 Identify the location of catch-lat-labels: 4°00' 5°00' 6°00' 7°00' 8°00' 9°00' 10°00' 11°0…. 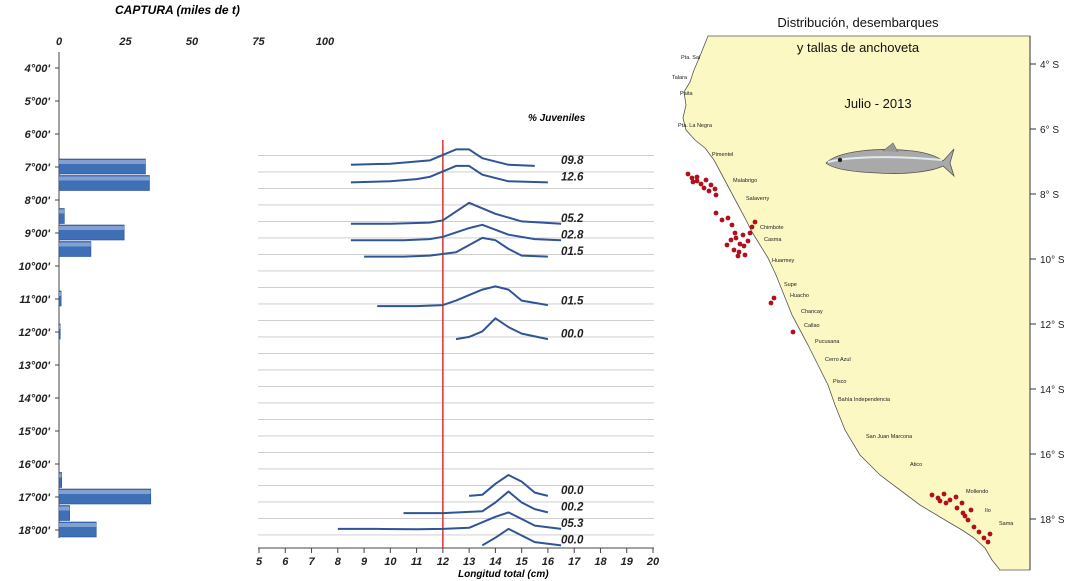
(35, 300).